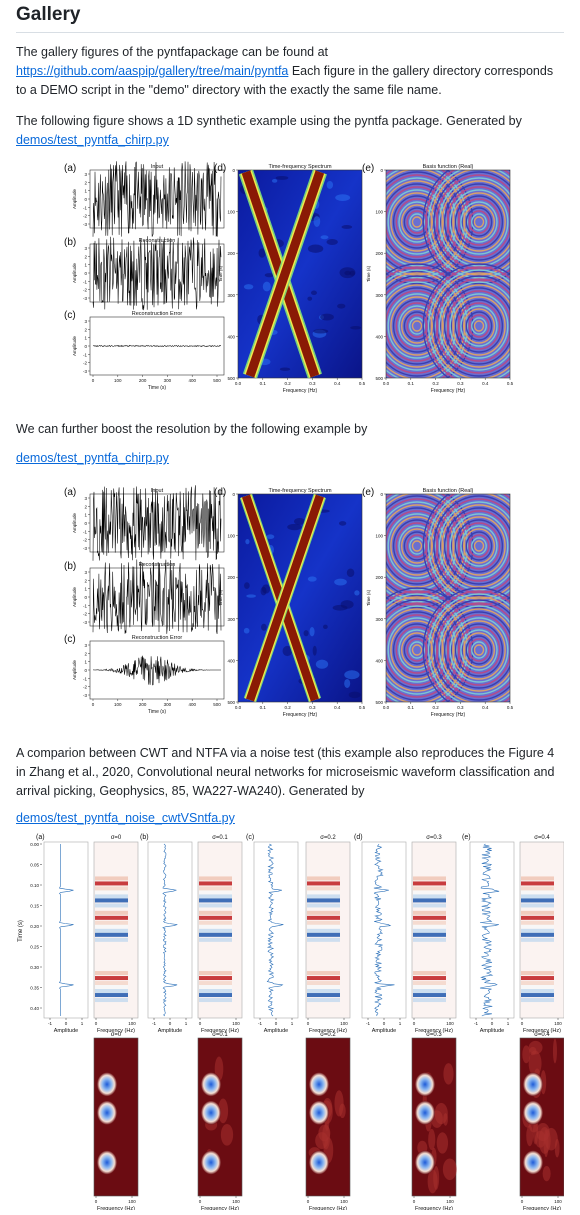 Image resolution: width=580 pixels, height=1215 pixels. What do you see at coordinates (85, 354) in the screenshot?
I see `amp-tick-label: -1` at bounding box center [85, 354].